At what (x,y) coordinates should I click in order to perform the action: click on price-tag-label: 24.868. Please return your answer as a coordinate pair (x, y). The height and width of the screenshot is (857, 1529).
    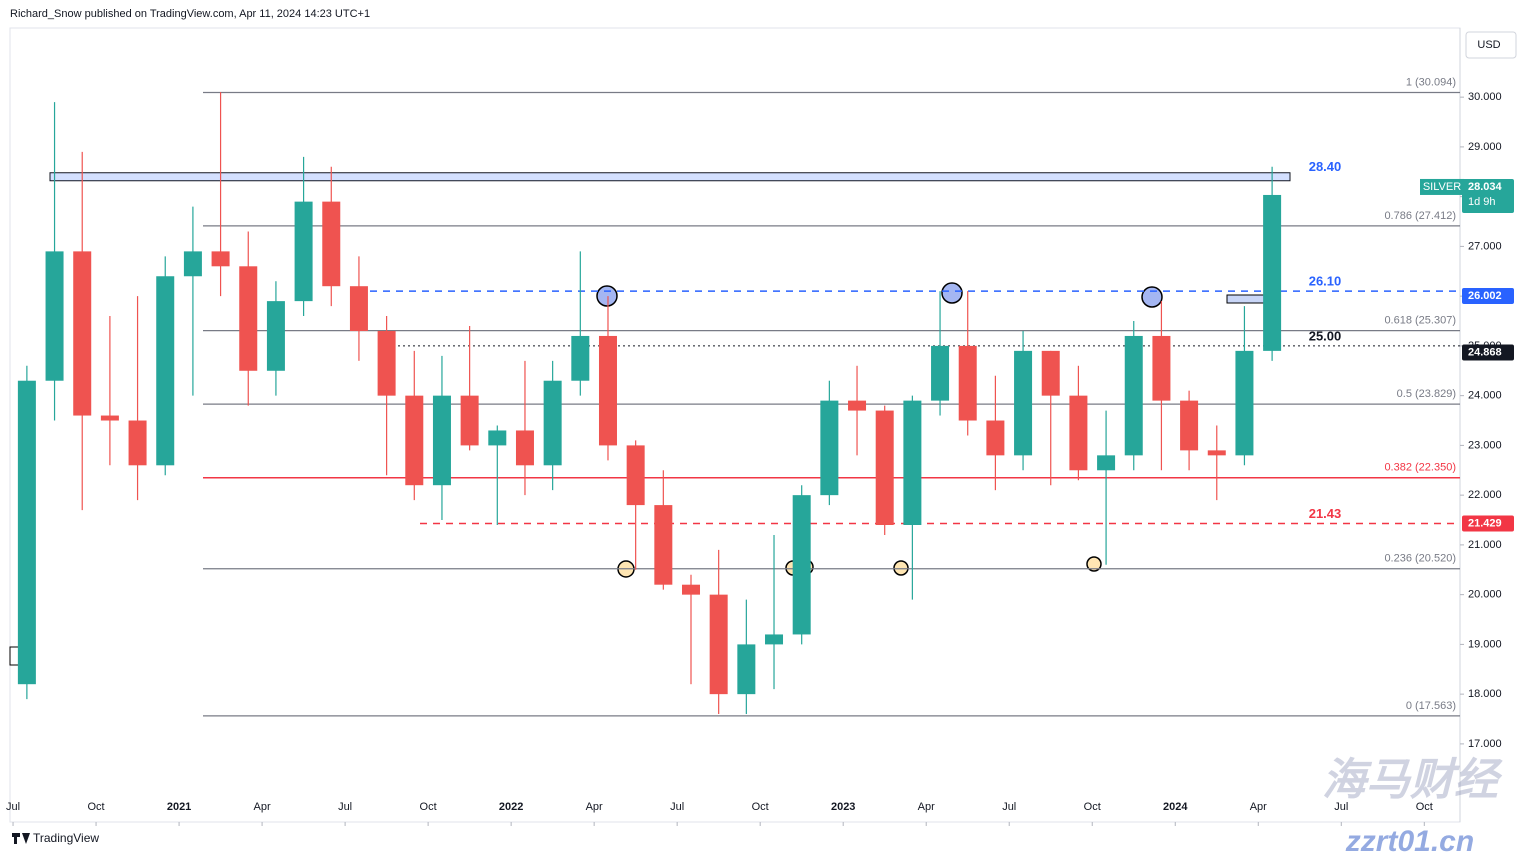
    Looking at the image, I should click on (1485, 352).